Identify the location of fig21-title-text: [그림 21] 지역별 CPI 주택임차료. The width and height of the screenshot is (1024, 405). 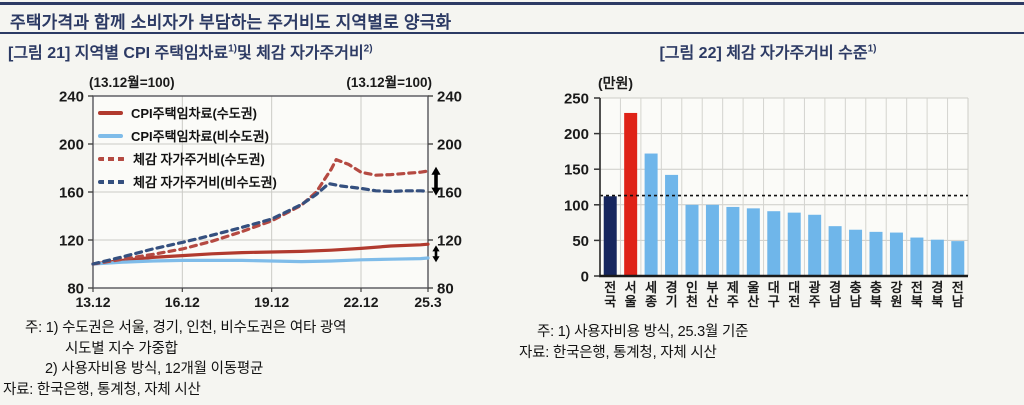
(118, 53).